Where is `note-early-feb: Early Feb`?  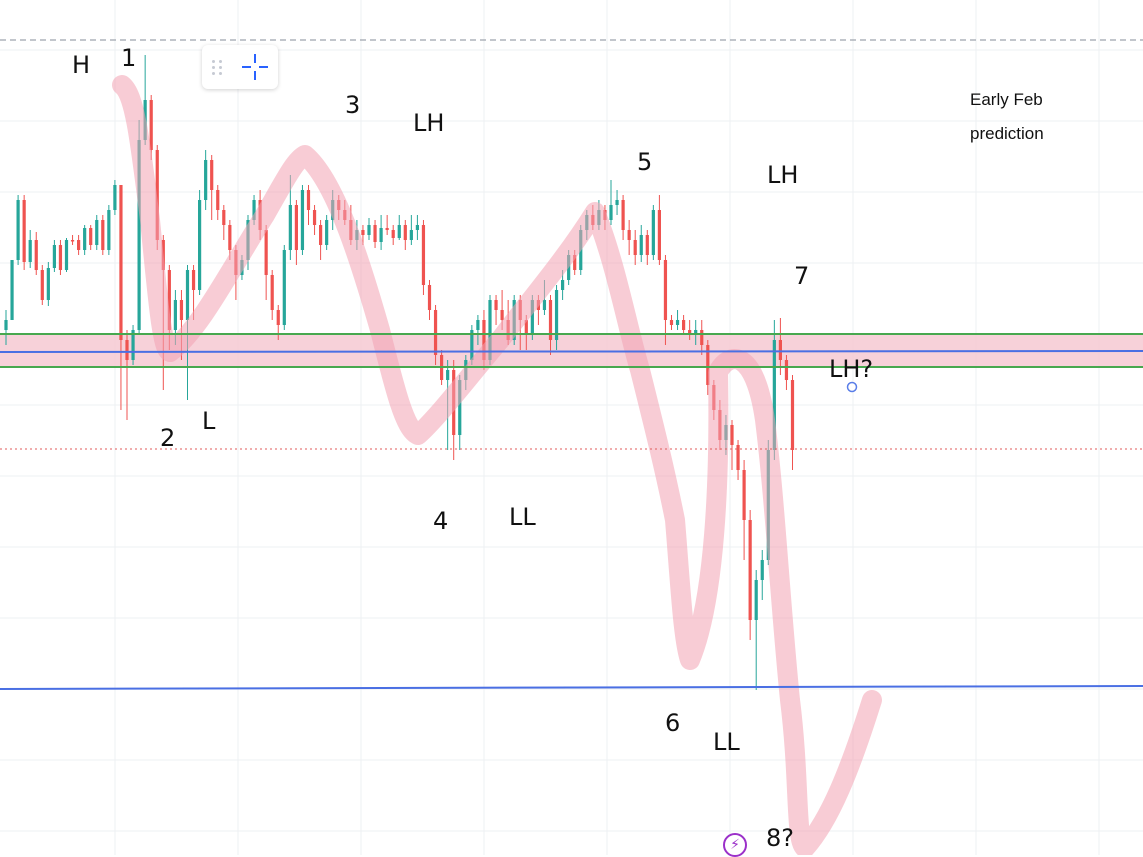
note-early-feb: Early Feb is located at coordinates (1006, 99).